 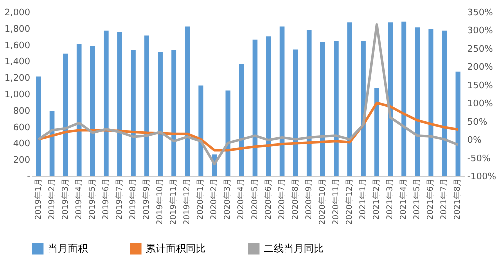 I want to click on y2-tick-label: 100%, so click(x=481, y=105).